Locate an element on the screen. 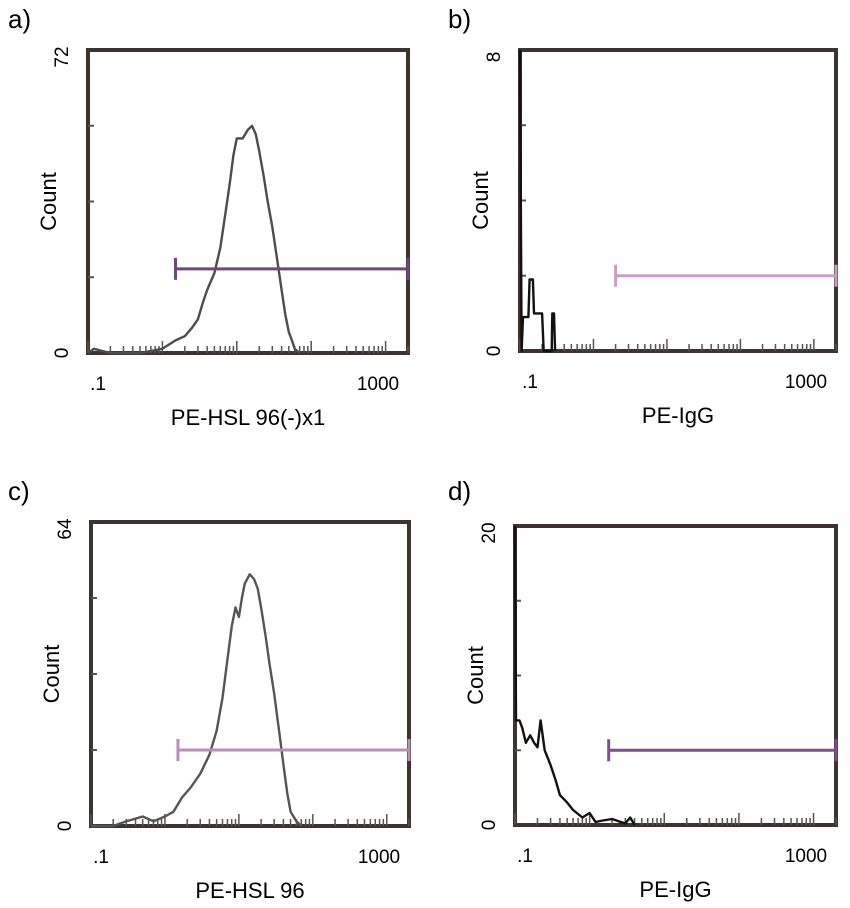 Image resolution: width=850 pixels, height=908 pixels. x-axis-label: PE-HSL 96 is located at coordinates (249, 890).